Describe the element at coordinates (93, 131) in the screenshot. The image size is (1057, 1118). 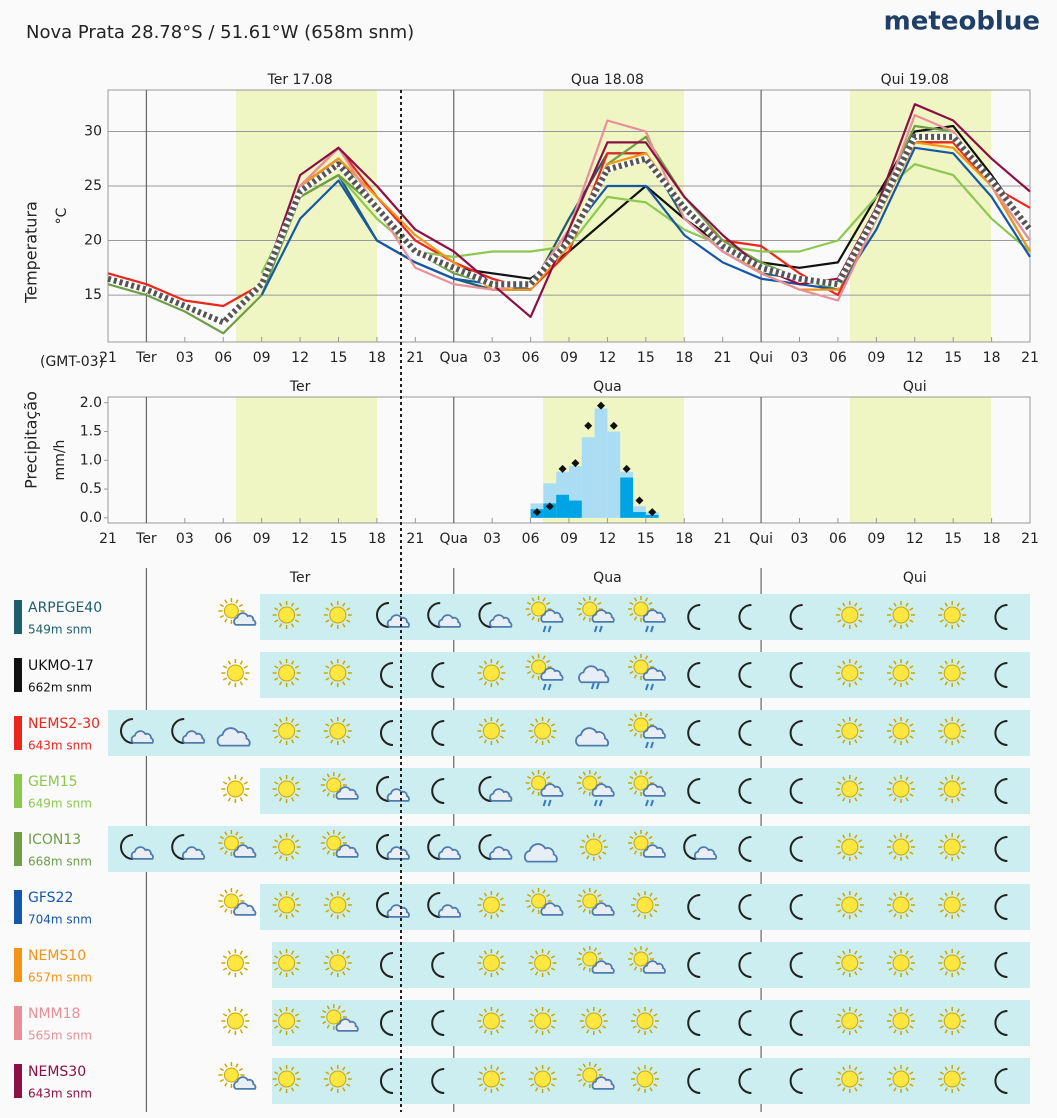
I see `y-tick-label: 30` at that location.